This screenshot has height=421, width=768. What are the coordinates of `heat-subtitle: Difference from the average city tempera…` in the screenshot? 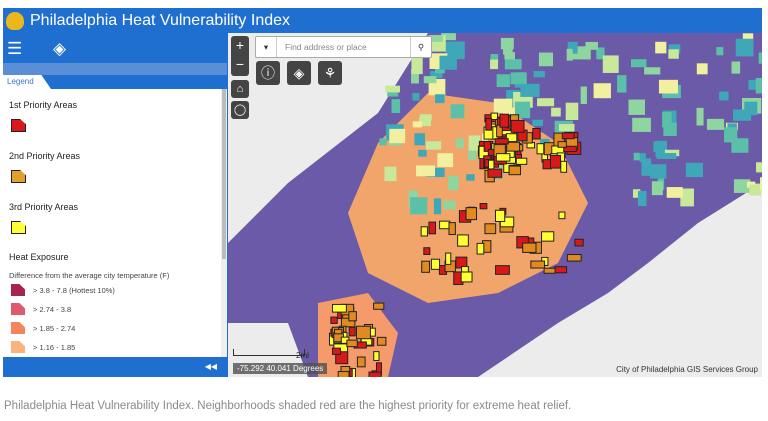 It's located at (89, 275).